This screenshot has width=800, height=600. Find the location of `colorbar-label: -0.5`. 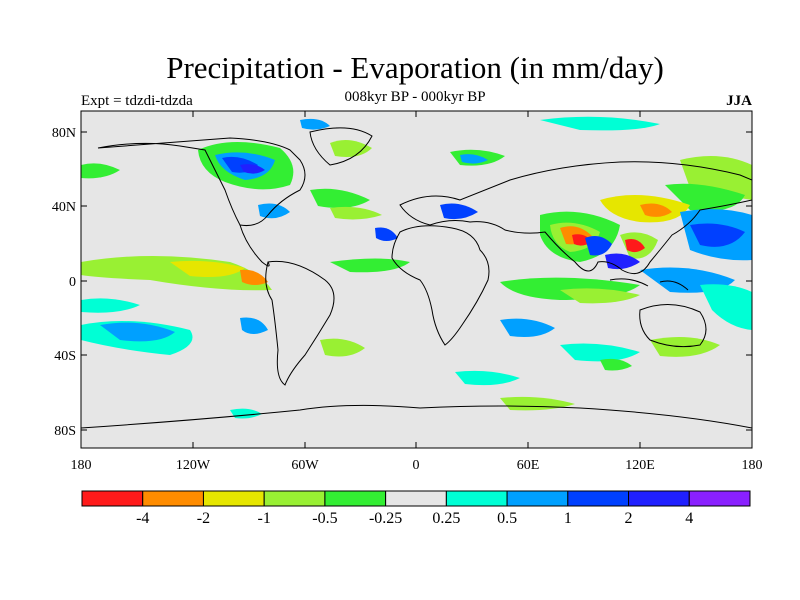

colorbar-label: -0.5 is located at coordinates (324, 518).